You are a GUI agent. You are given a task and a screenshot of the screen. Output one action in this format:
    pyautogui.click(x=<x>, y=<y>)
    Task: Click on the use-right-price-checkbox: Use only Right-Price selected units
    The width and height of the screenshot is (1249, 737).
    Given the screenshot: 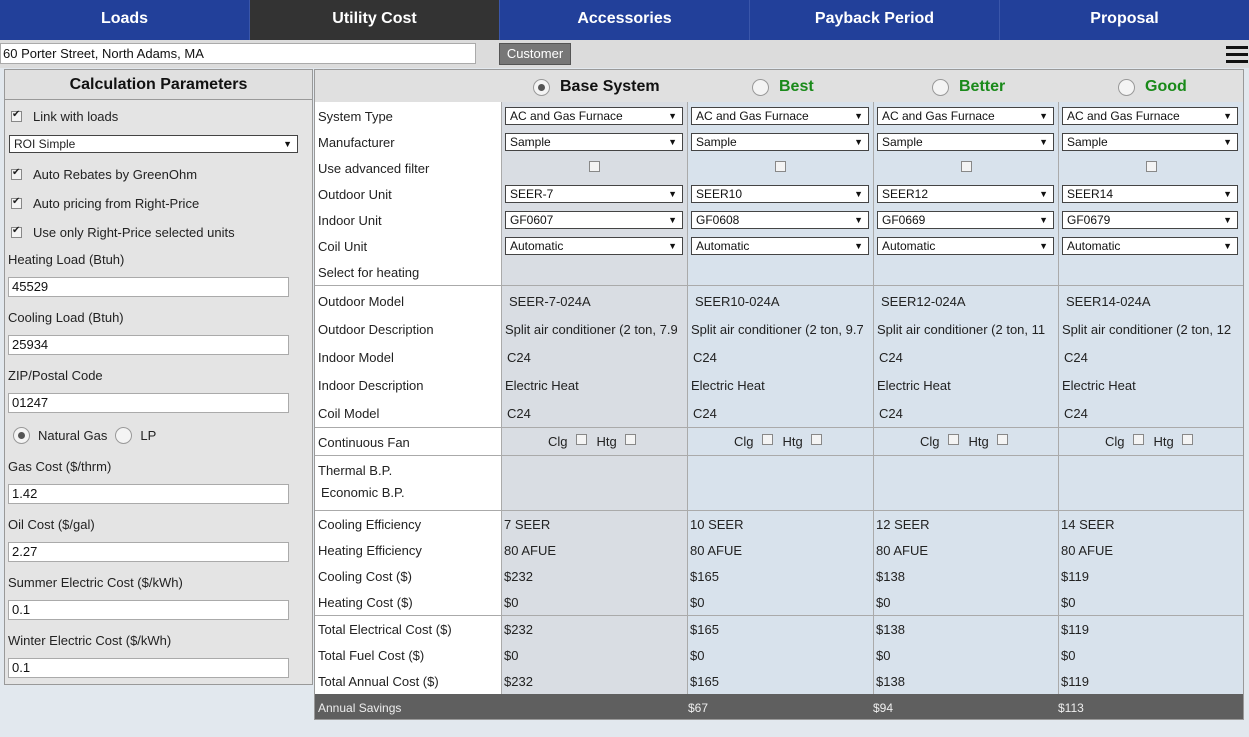 What is the action you would take?
    pyautogui.click(x=123, y=232)
    